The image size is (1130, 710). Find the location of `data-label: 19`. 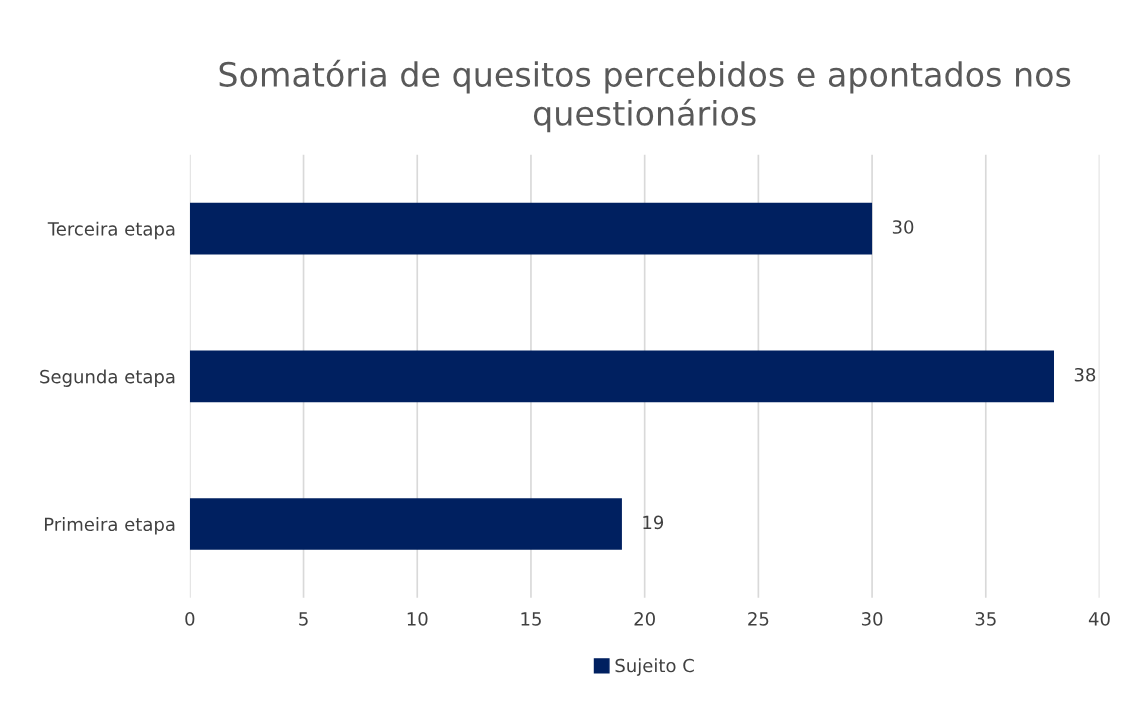

data-label: 19 is located at coordinates (653, 522).